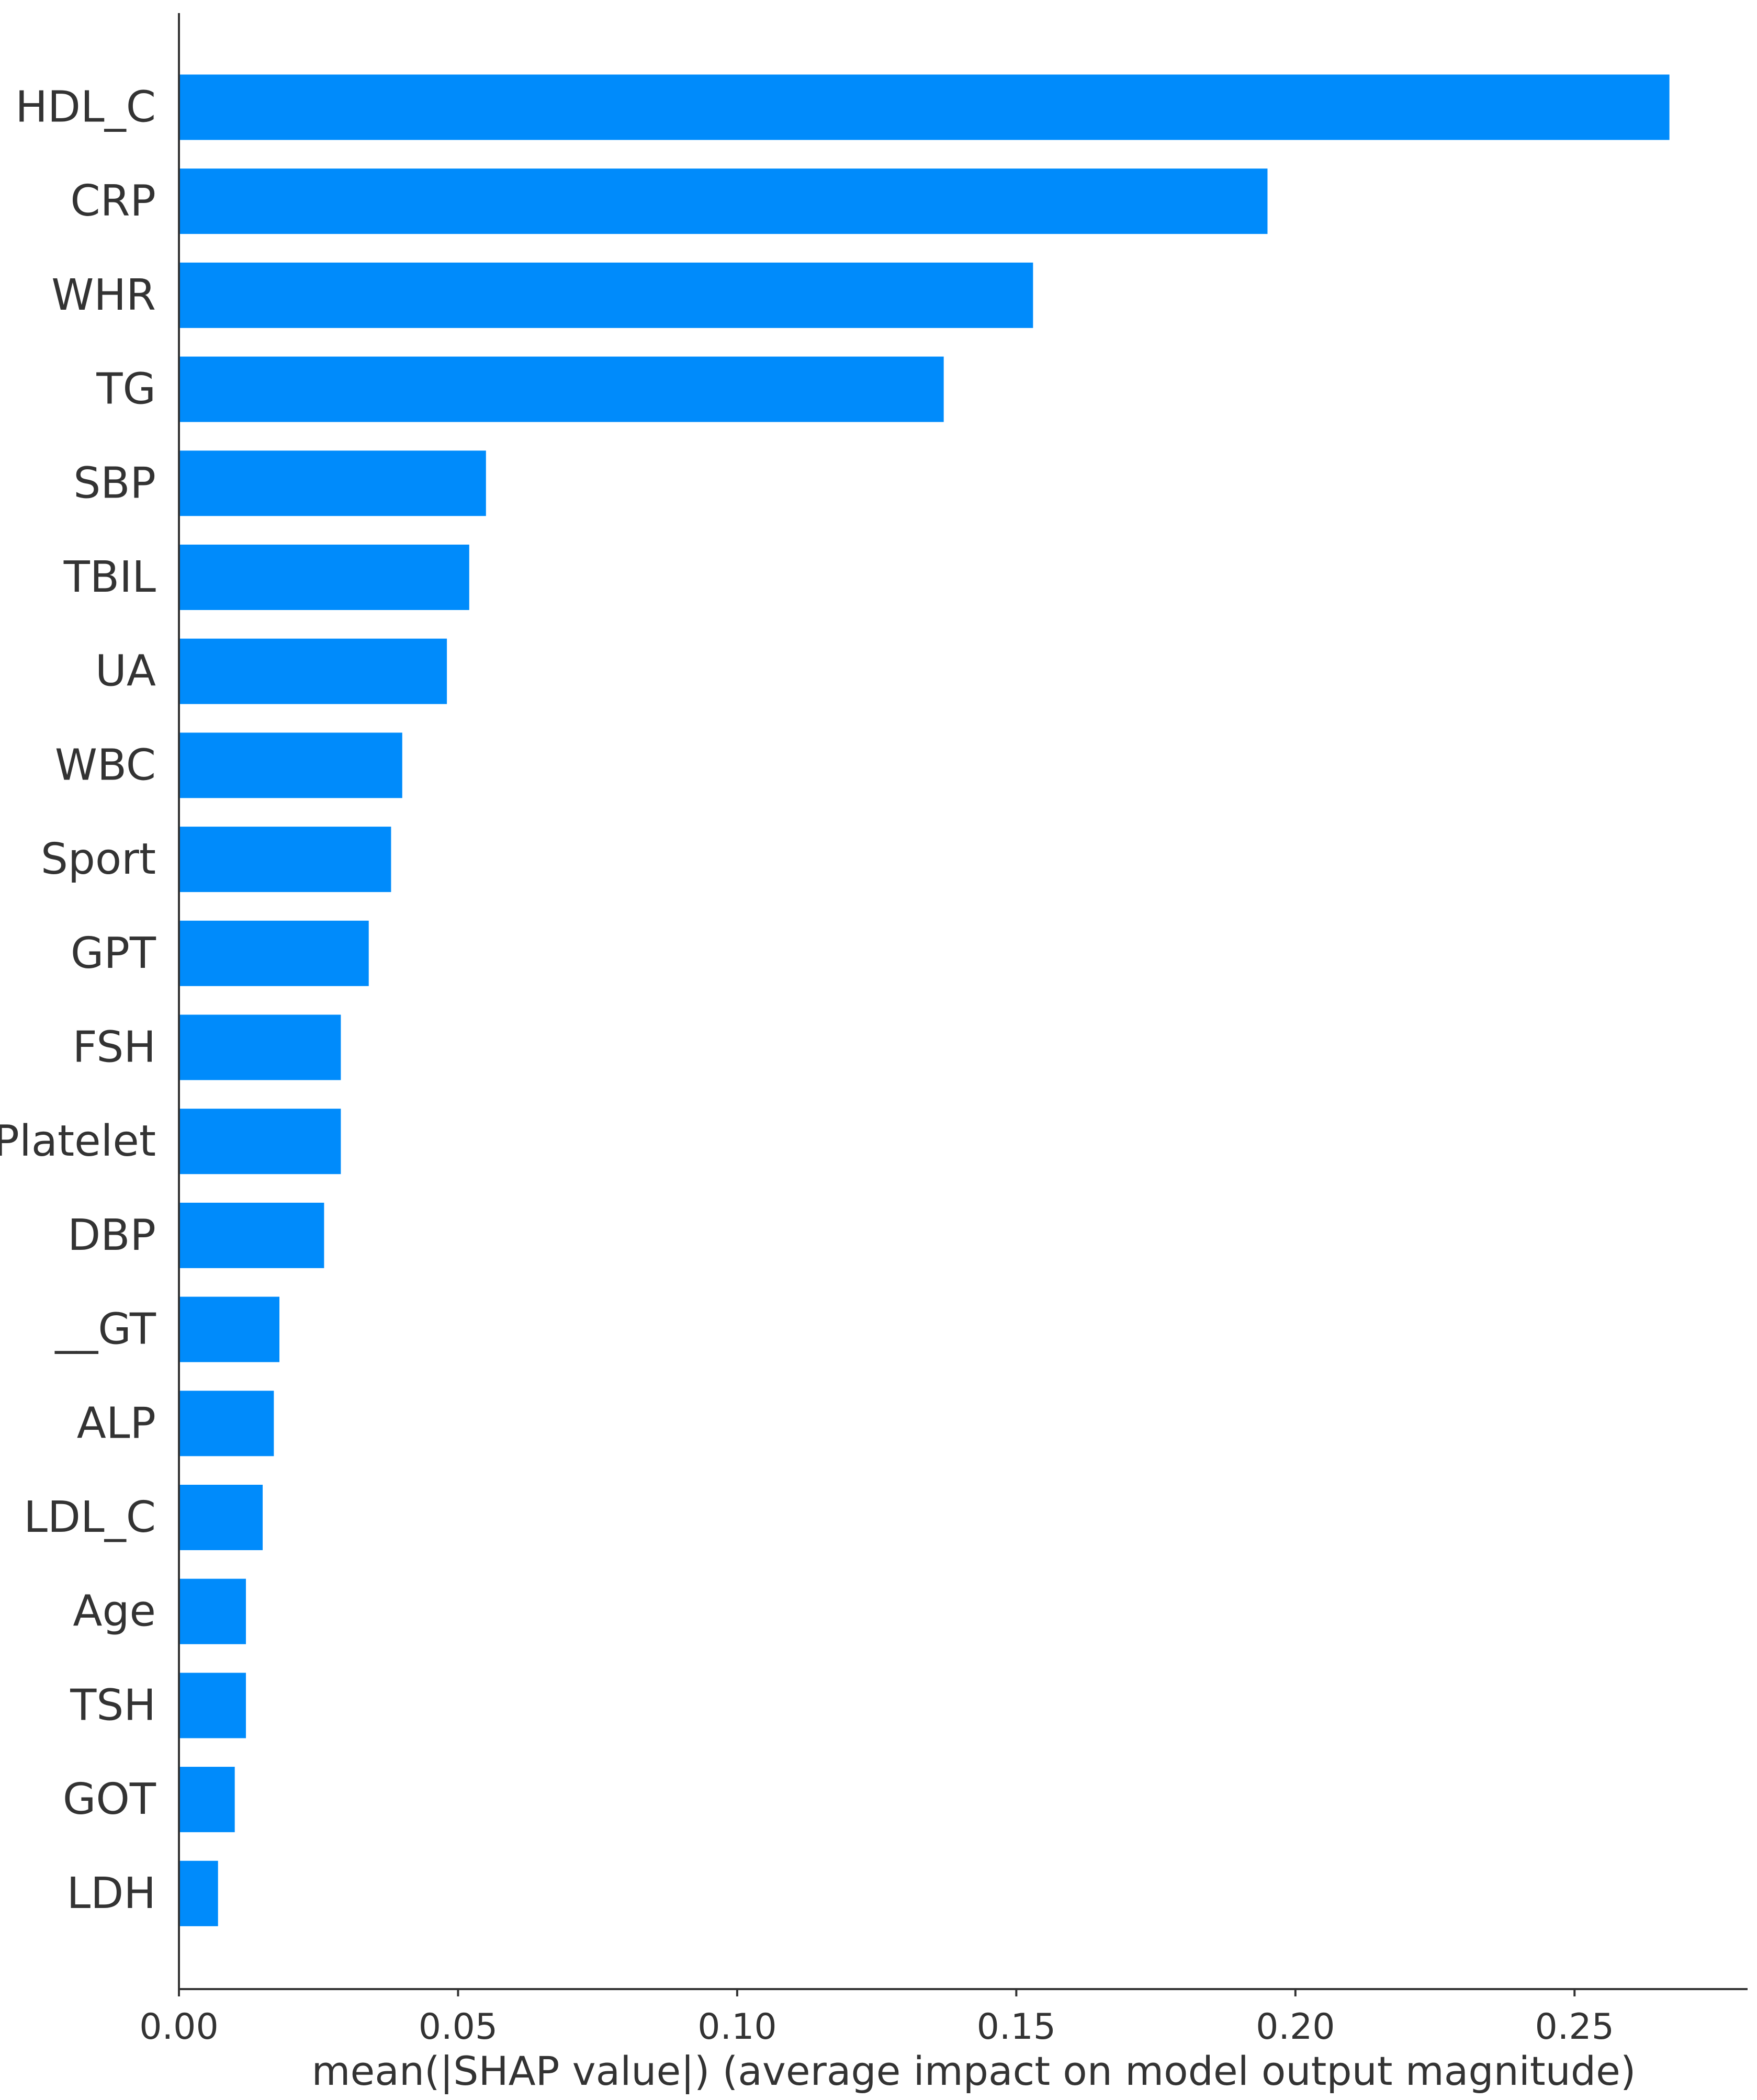 The image size is (1757, 2100). Describe the element at coordinates (114, 1047) in the screenshot. I see `category-label: FSH` at that location.